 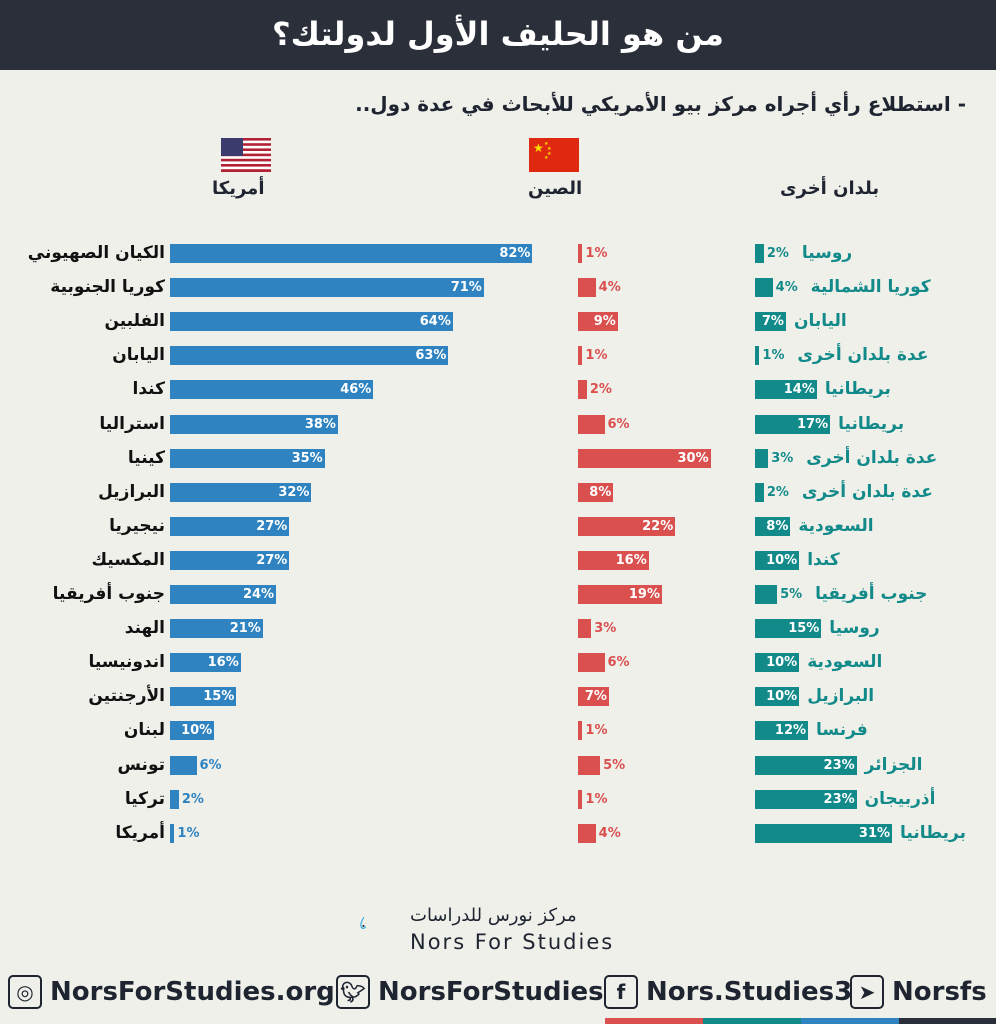 I want to click on telegram-icon: ➤, so click(x=867, y=992).